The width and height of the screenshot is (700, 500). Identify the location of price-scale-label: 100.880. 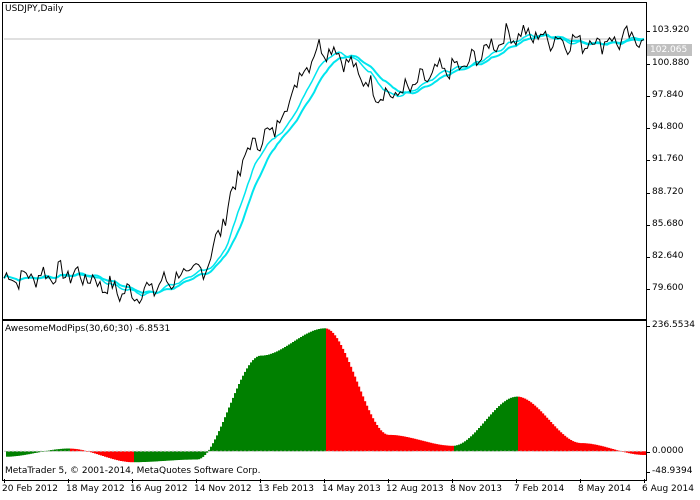
(671, 63).